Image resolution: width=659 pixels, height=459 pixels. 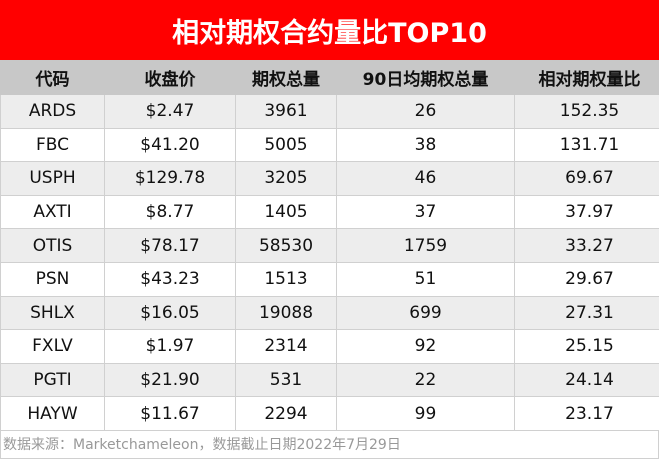 I want to click on table-cell: FXLV, so click(x=52, y=346).